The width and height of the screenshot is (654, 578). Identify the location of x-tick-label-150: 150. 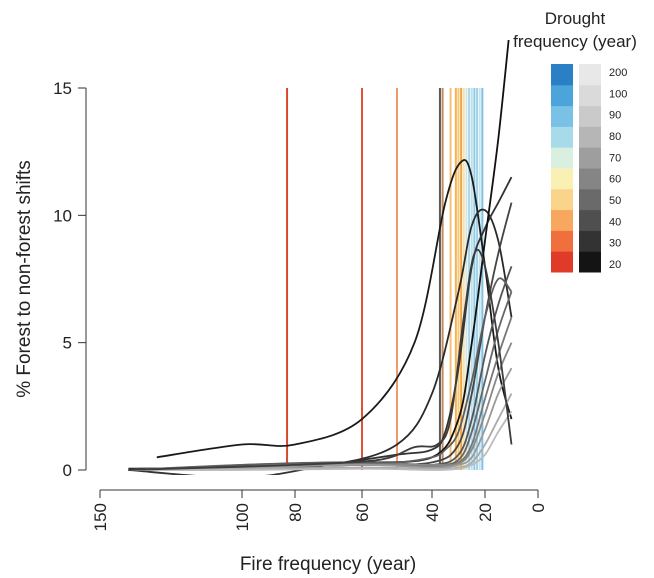
(100, 517).